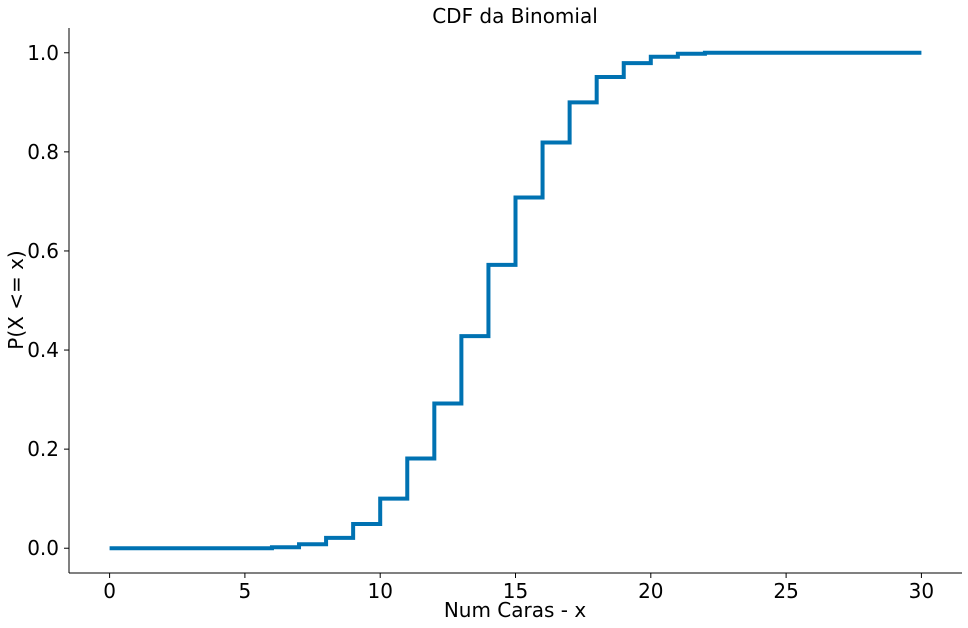 This screenshot has height=628, width=968. Describe the element at coordinates (109, 591) in the screenshot. I see `x-tick-label: 0` at that location.